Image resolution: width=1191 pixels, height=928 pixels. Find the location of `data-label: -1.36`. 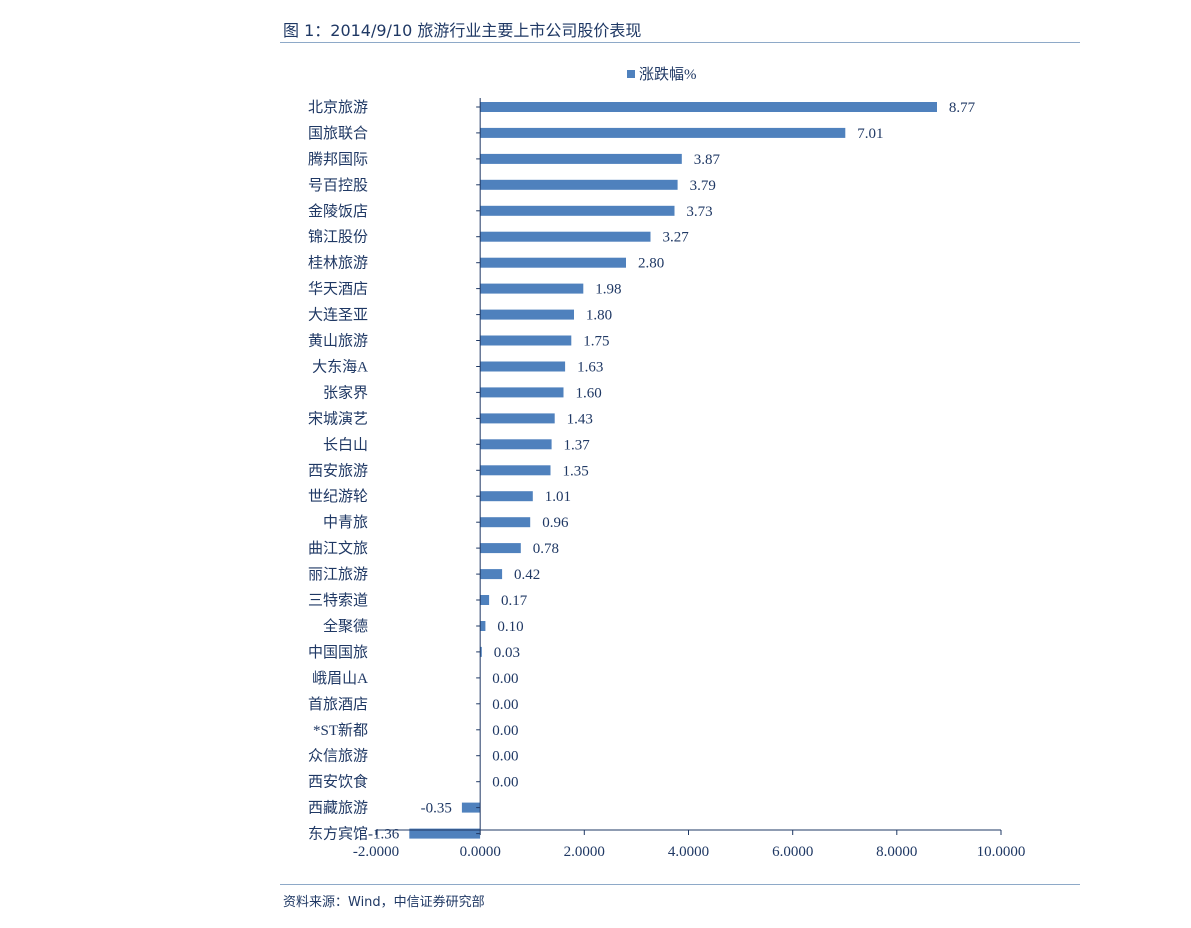

data-label: -1.36 is located at coordinates (384, 835).